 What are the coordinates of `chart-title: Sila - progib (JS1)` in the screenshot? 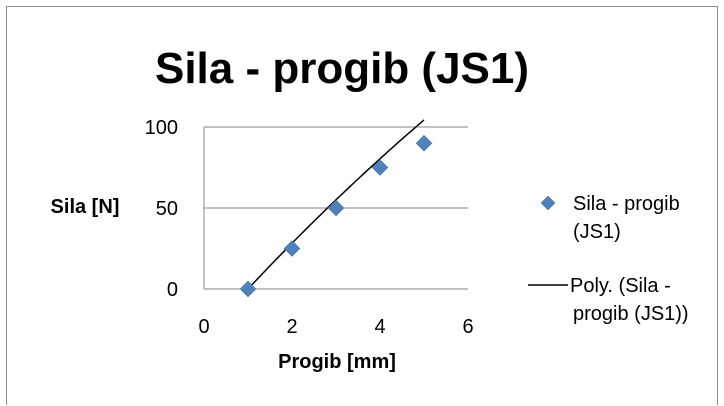 It's located at (342, 68).